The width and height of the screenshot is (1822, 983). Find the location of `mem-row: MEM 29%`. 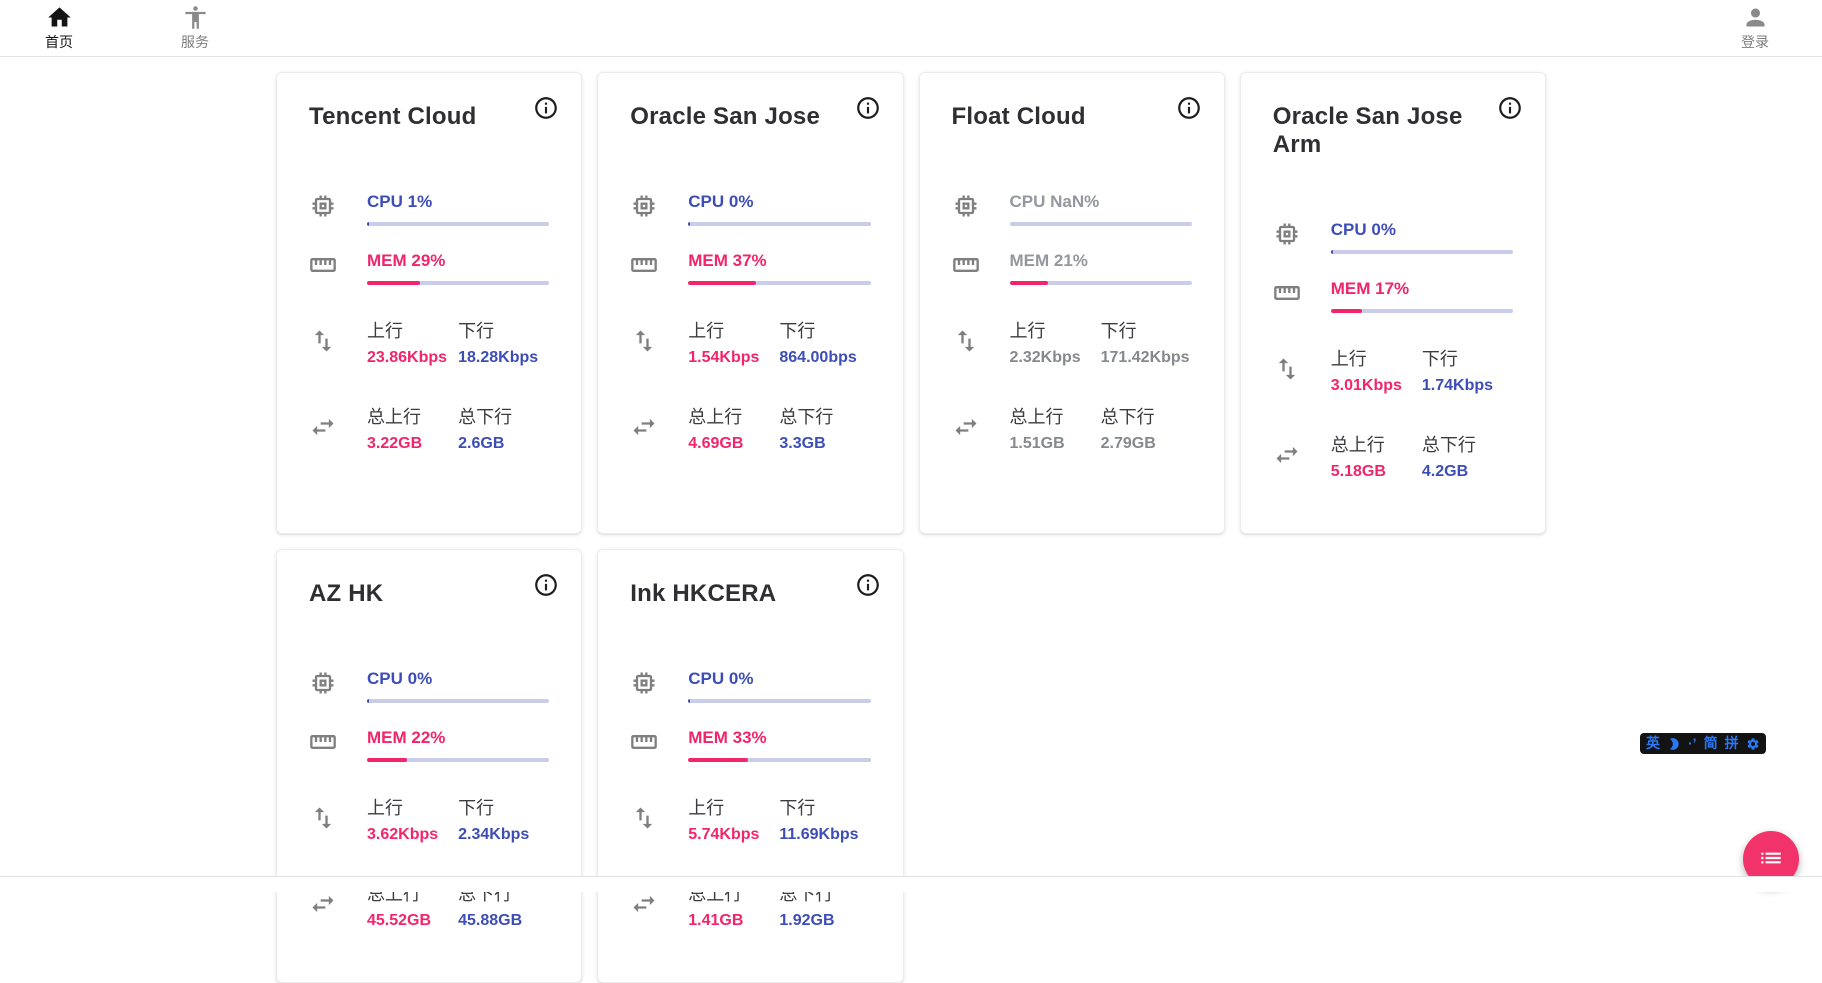

mem-row: MEM 29% is located at coordinates (429, 267).